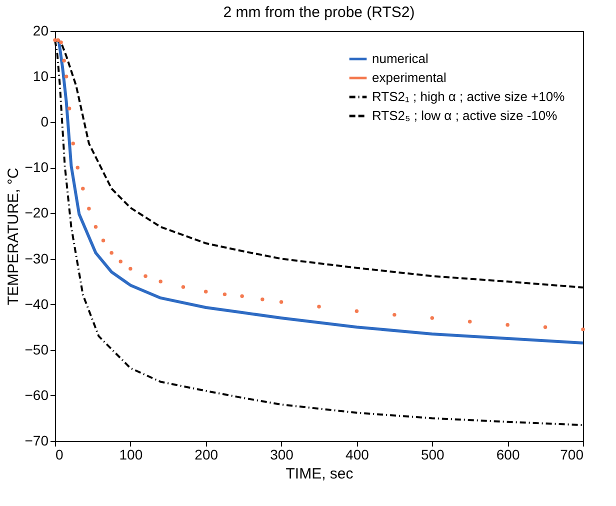 The image size is (616, 506). Describe the element at coordinates (44, 122) in the screenshot. I see `y-tick-label: 0` at that location.